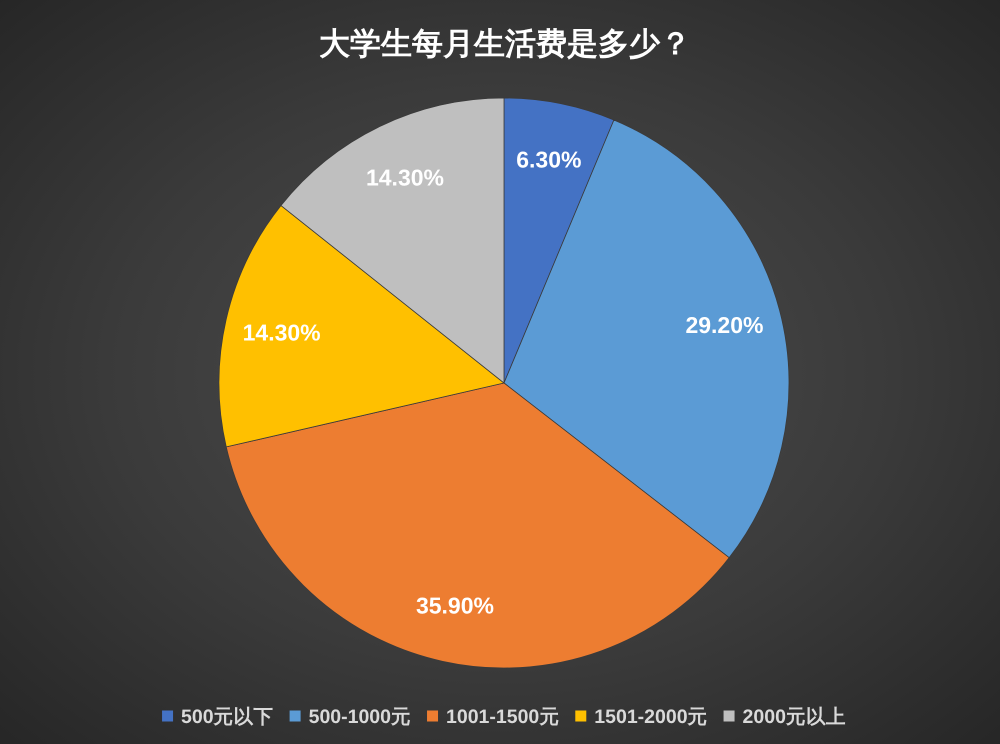 The width and height of the screenshot is (1000, 744). What do you see at coordinates (227, 717) in the screenshot?
I see `legend-label: 500元以下` at bounding box center [227, 717].